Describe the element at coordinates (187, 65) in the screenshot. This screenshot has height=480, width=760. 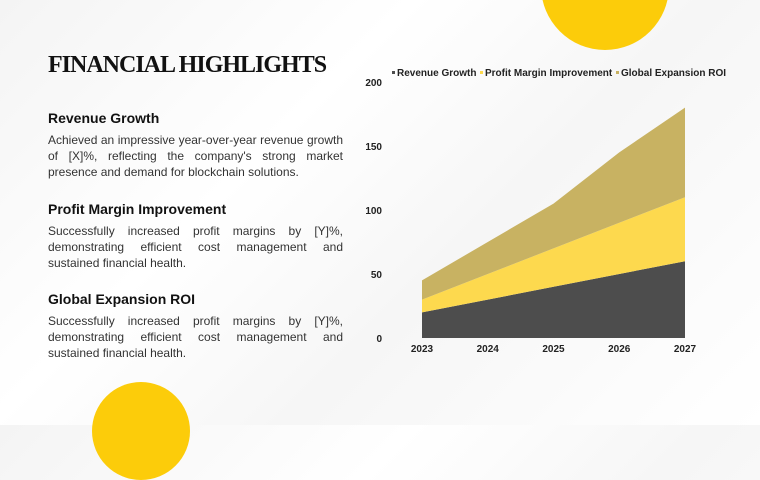
I see `page-title: FINANCIAL HIGHLIGHTS` at that location.